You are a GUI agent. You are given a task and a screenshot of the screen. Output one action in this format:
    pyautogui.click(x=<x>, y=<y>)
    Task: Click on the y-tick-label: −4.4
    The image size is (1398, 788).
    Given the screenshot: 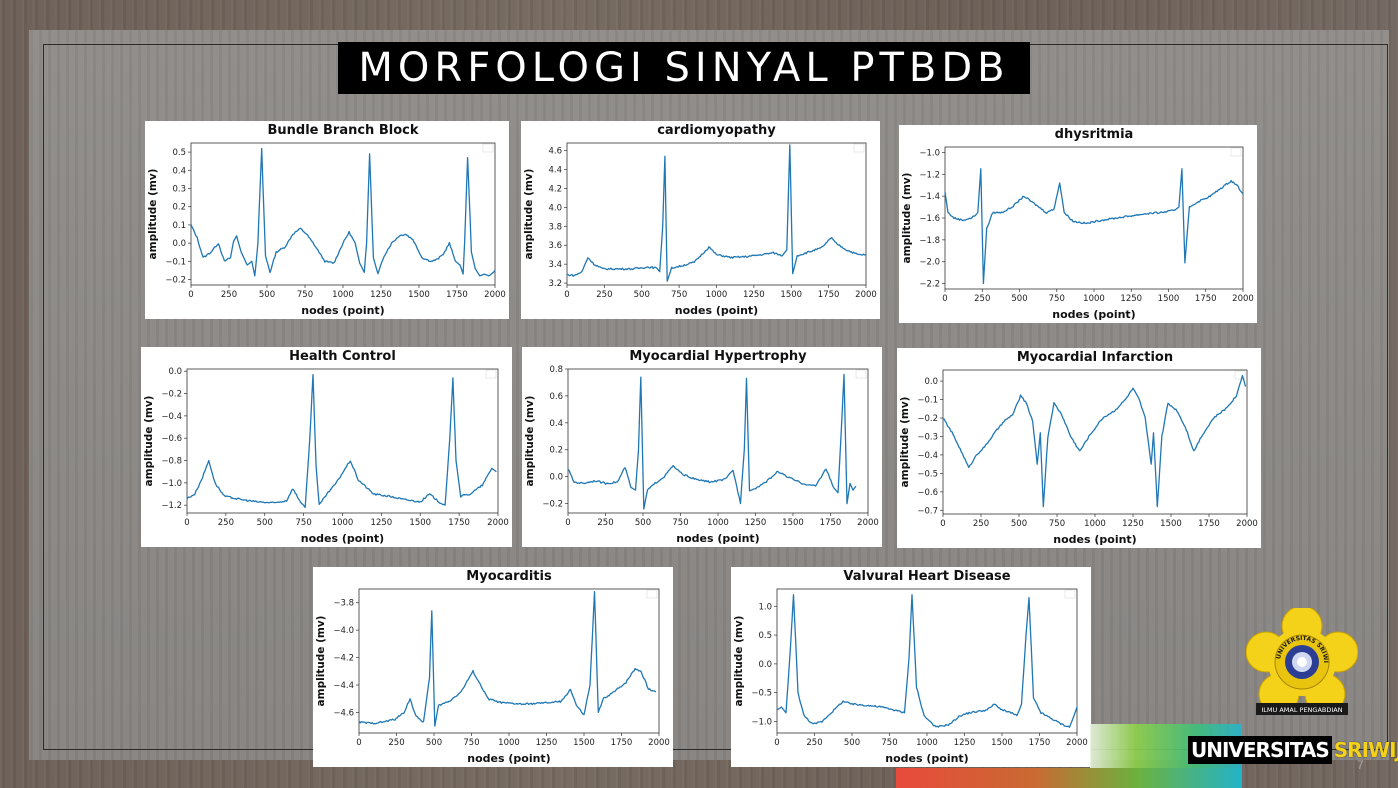 What is the action you would take?
    pyautogui.click(x=343, y=686)
    